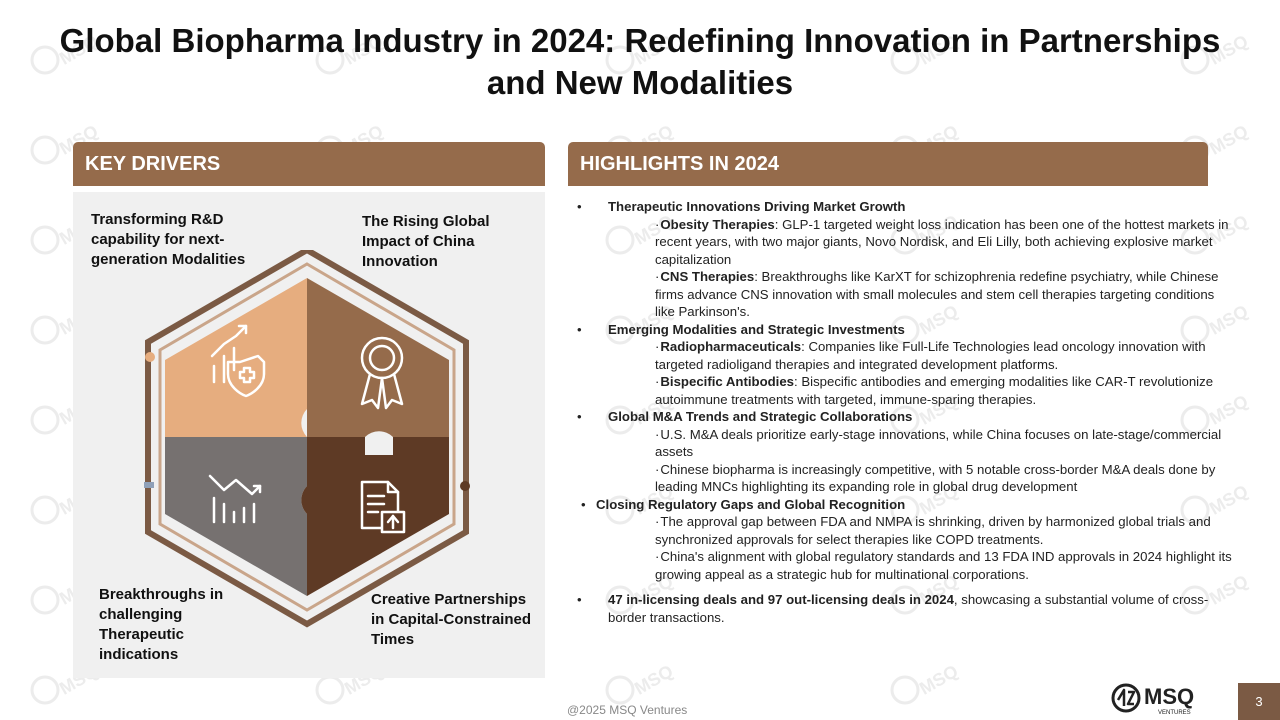 This screenshot has height=720, width=1280. I want to click on document-upload-icon, so click(383, 507).